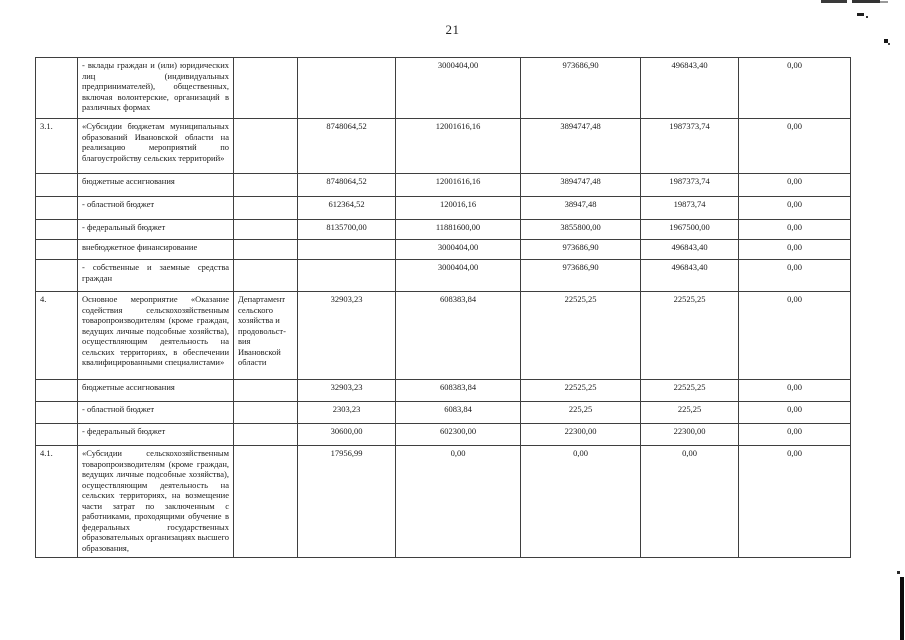 Image resolution: width=905 pixels, height=640 pixels. What do you see at coordinates (580, 208) in the screenshot?
I see `row-value-cell: 38947,48` at bounding box center [580, 208].